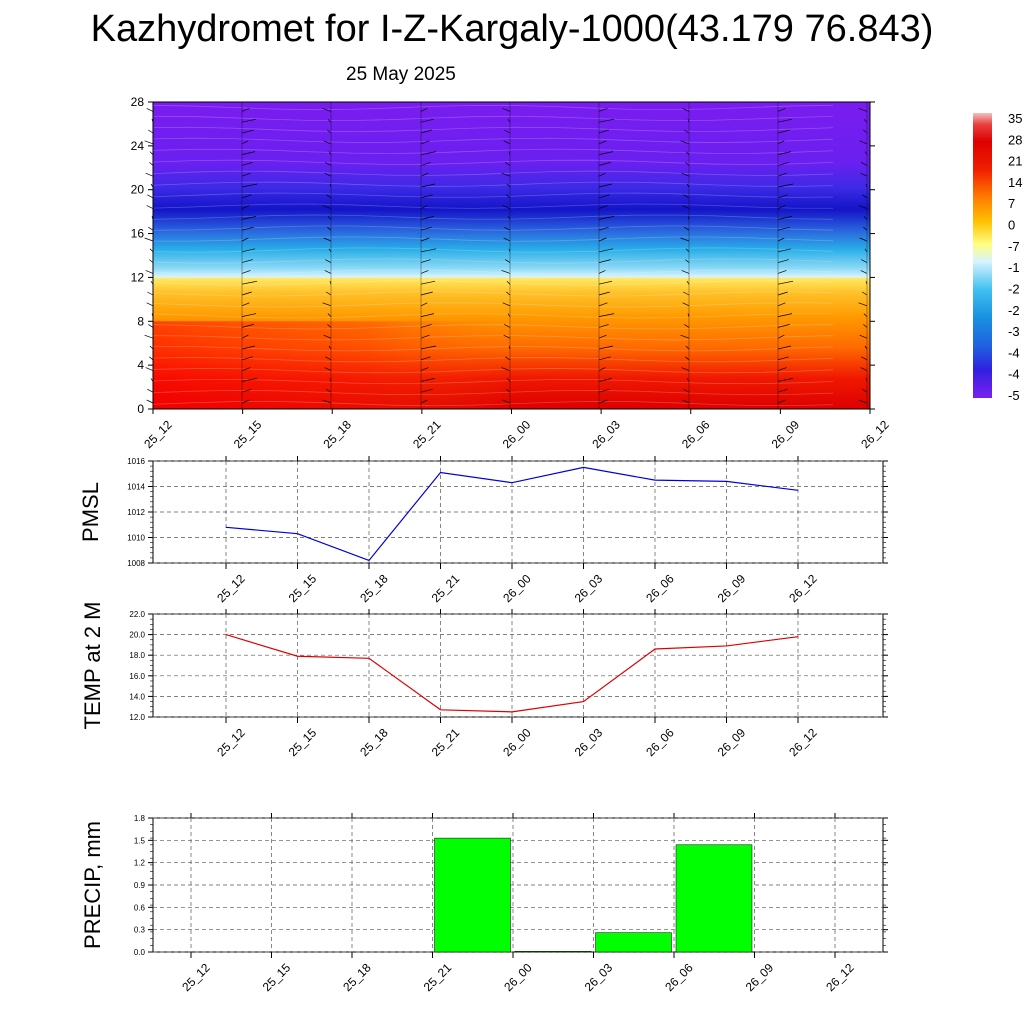  Describe the element at coordinates (137, 614) in the screenshot. I see `y-tick-label: 22.0` at that location.